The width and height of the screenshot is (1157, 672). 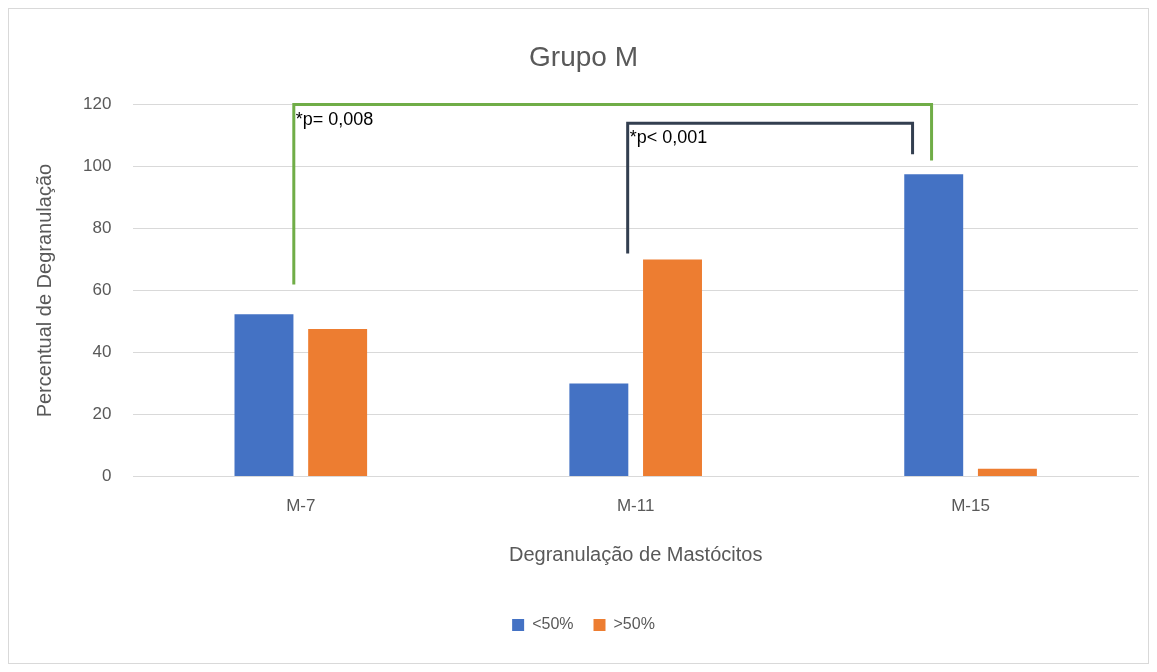 What do you see at coordinates (635, 506) in the screenshot?
I see `x-tick-label: M-11` at bounding box center [635, 506].